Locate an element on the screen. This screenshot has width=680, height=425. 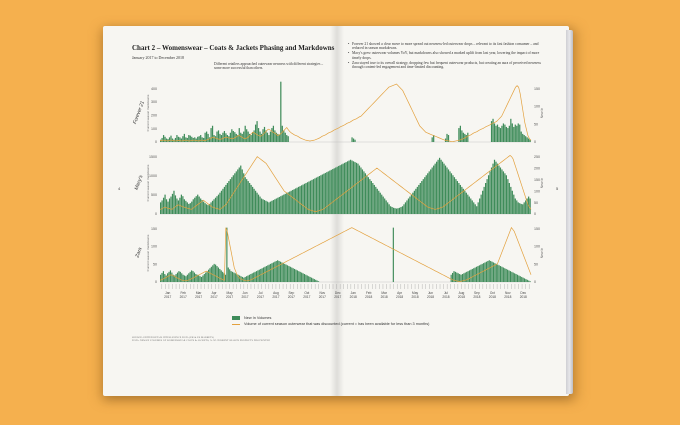
y-tick-label: 100 is located at coordinates (154, 247).